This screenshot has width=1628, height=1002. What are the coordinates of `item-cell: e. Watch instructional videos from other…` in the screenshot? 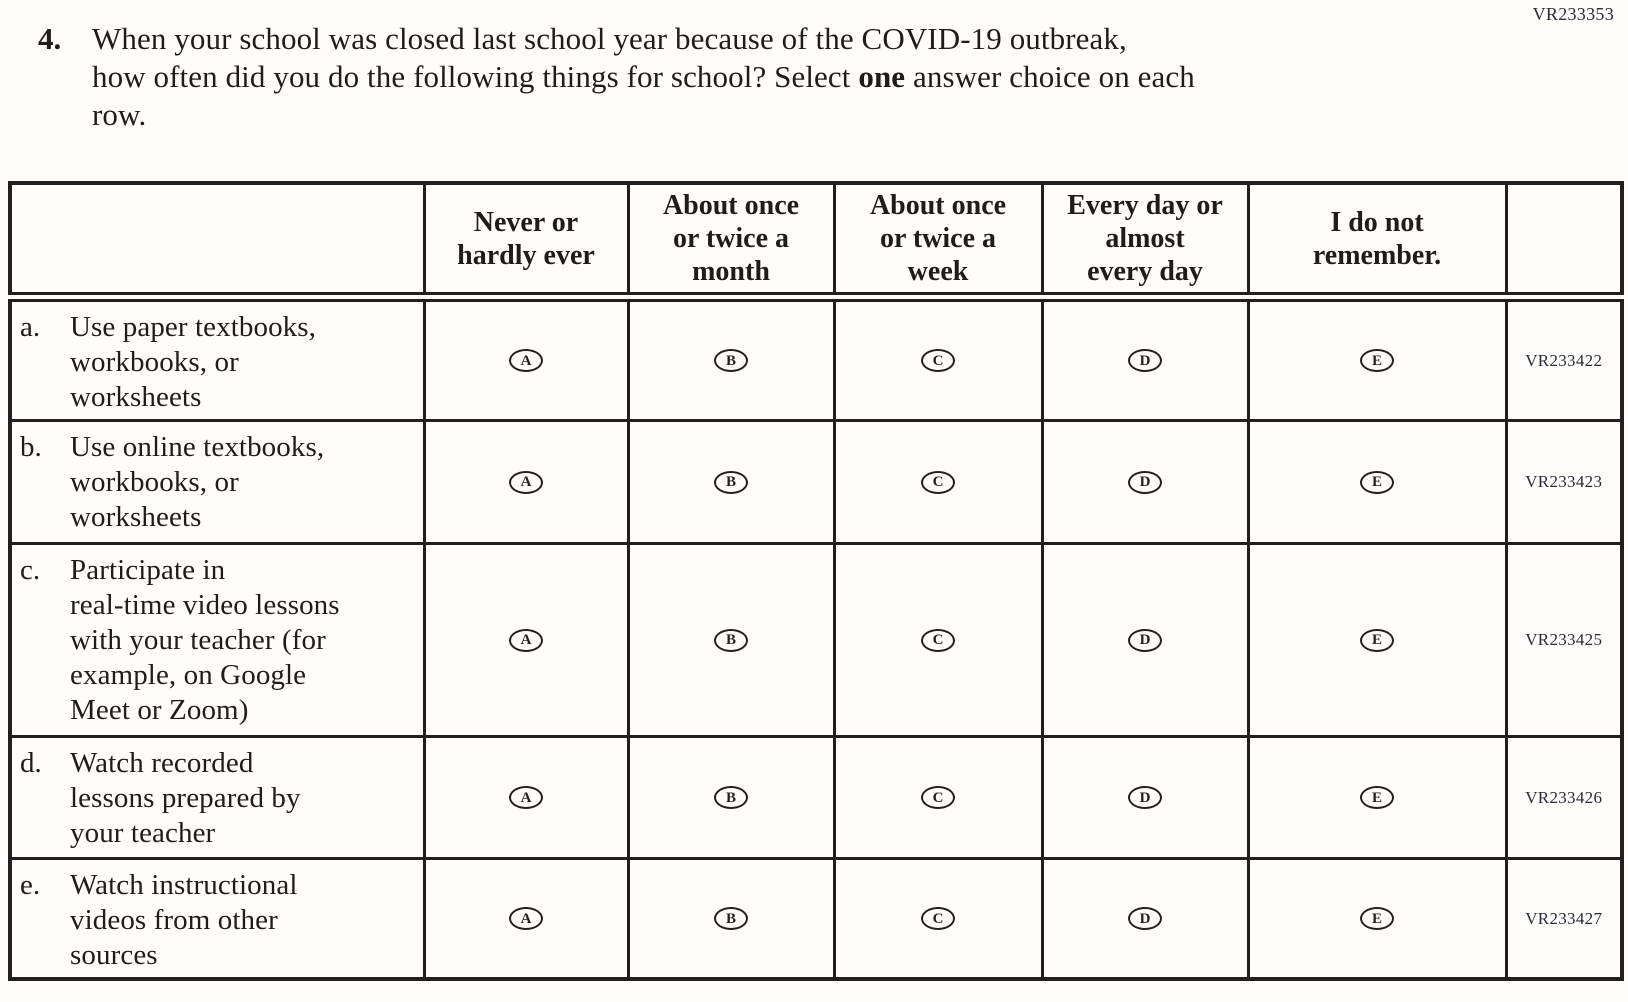 It's located at (217, 919).